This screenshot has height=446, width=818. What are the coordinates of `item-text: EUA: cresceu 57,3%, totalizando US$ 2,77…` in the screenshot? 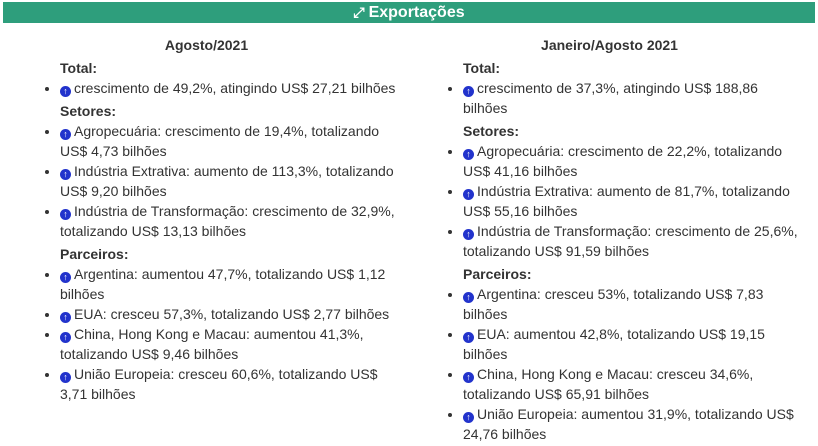 It's located at (232, 314).